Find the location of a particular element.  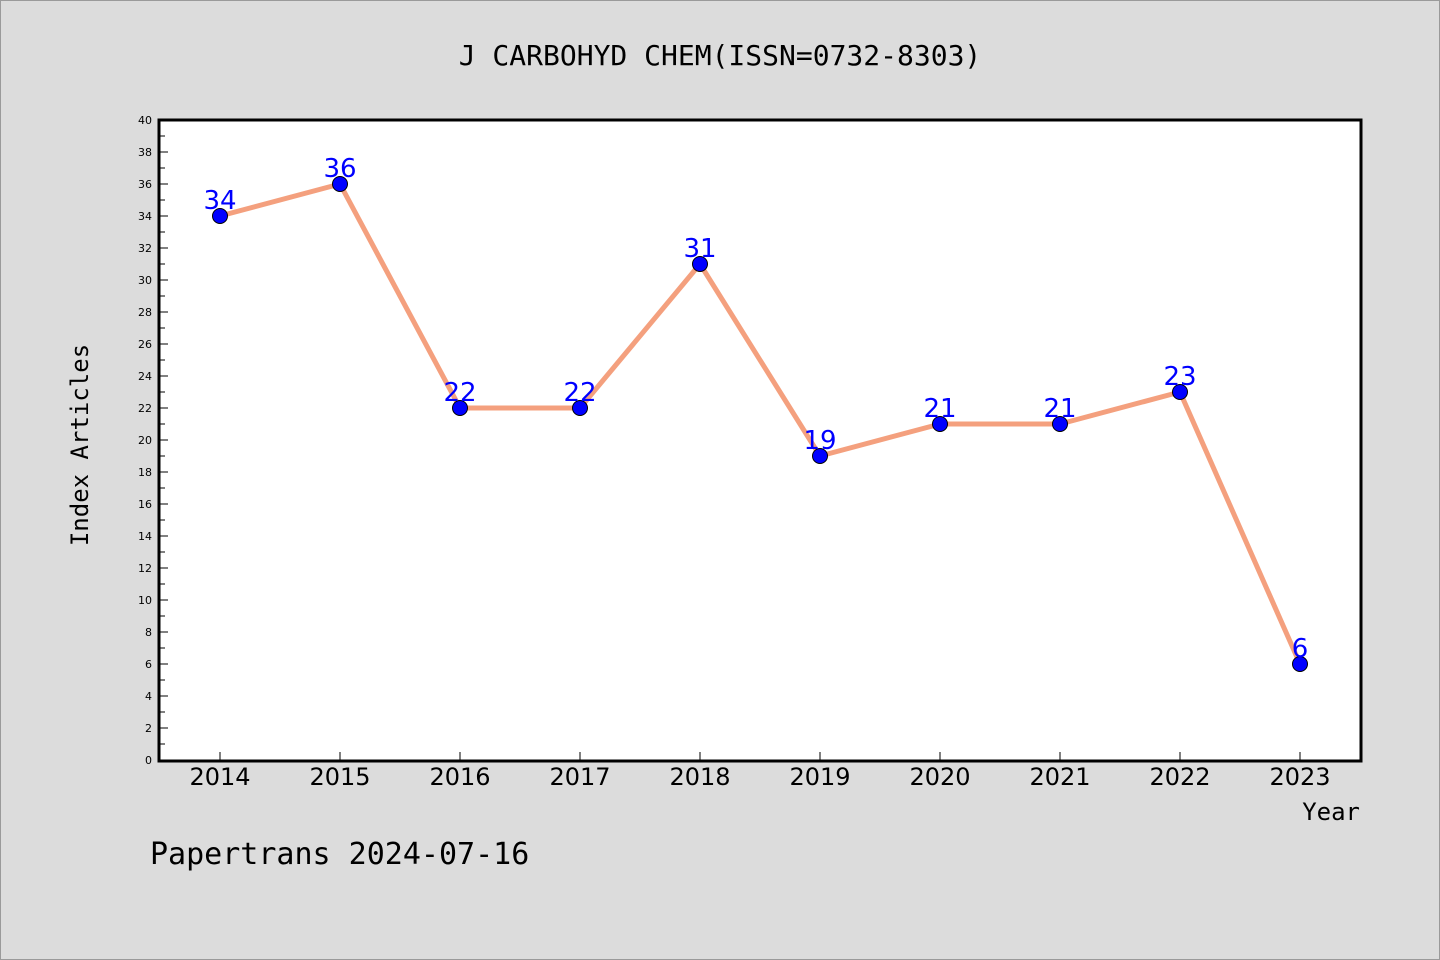

y-tick-label: 16 is located at coordinates (145, 504).